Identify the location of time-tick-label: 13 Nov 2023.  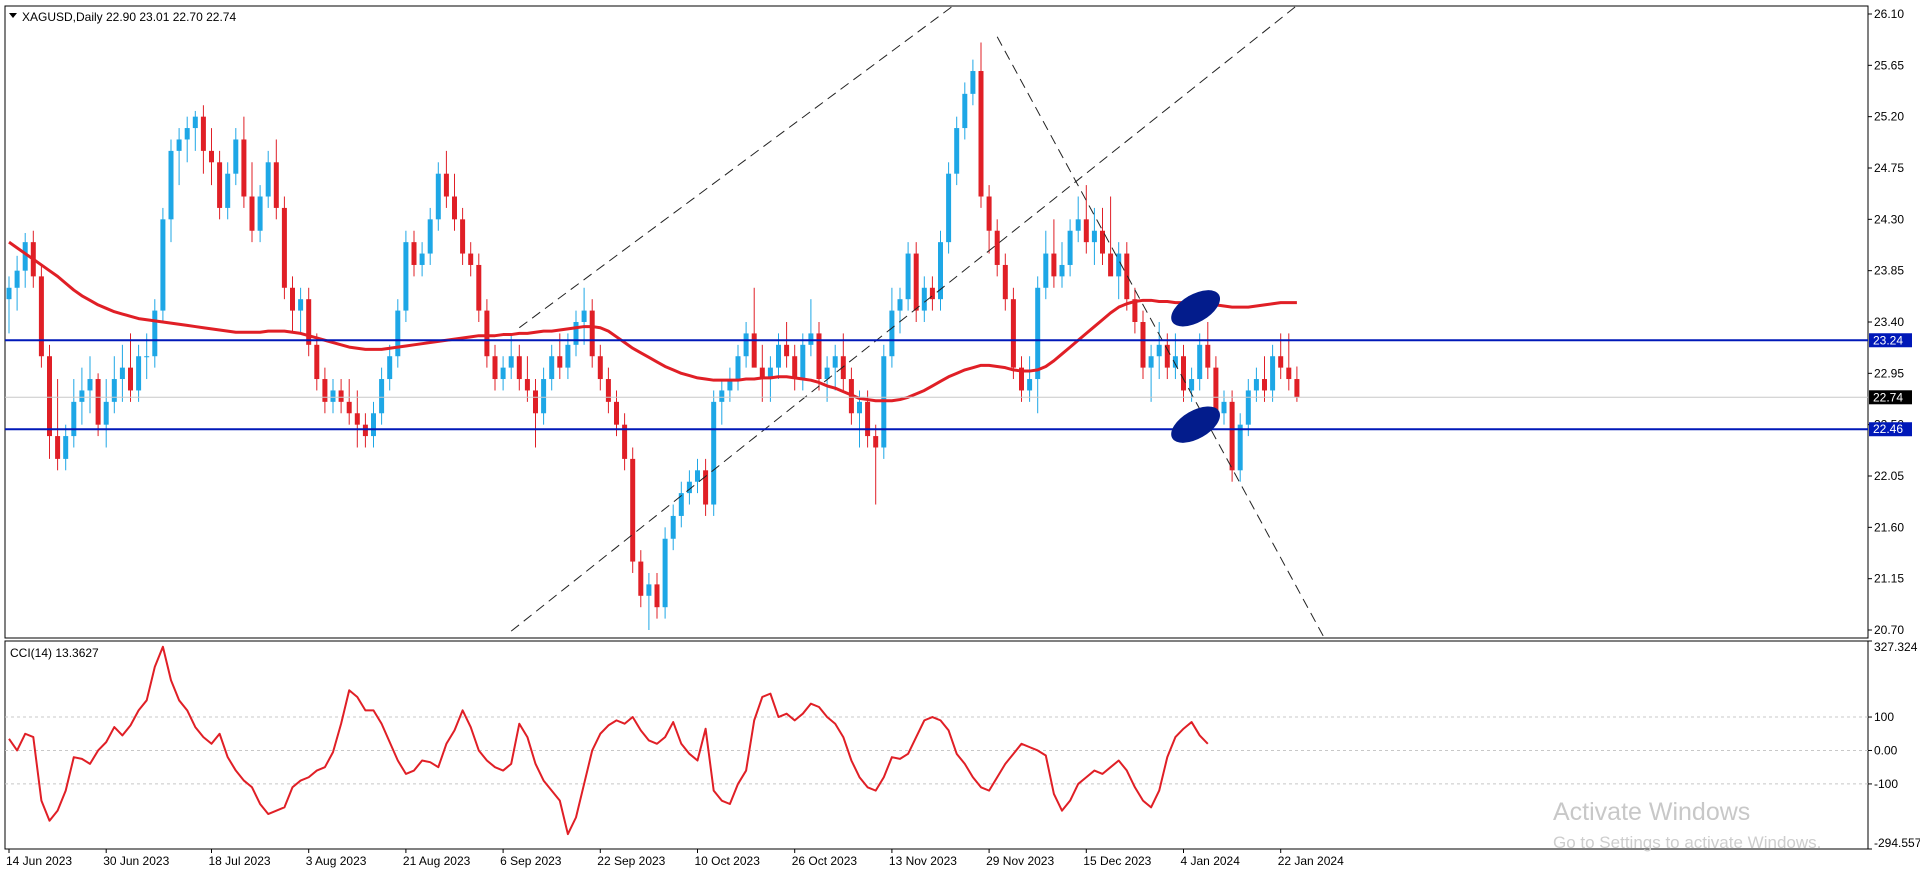
(923, 861).